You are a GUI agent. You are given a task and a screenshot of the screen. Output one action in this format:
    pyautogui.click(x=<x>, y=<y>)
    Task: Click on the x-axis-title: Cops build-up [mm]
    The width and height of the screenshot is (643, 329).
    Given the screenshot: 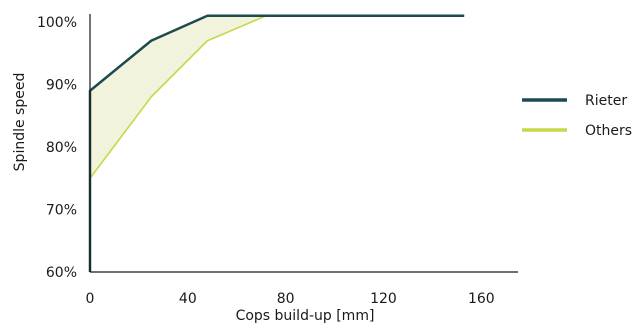 What is the action you would take?
    pyautogui.click(x=305, y=316)
    